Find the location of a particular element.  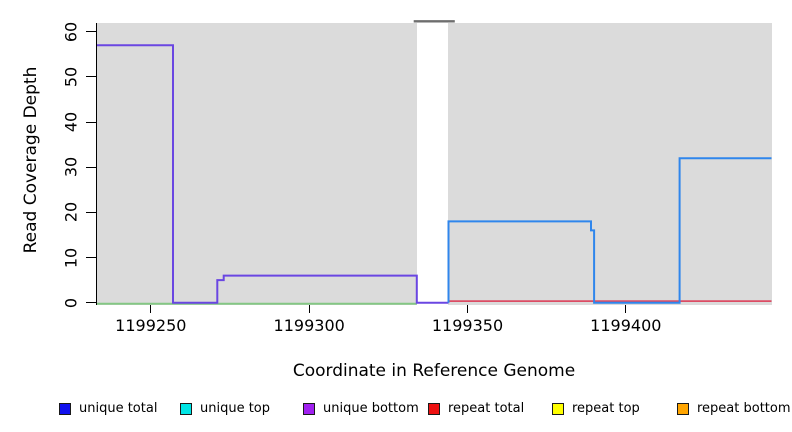

legend-item-unique-bottom: unique bottom is located at coordinates (361, 408).